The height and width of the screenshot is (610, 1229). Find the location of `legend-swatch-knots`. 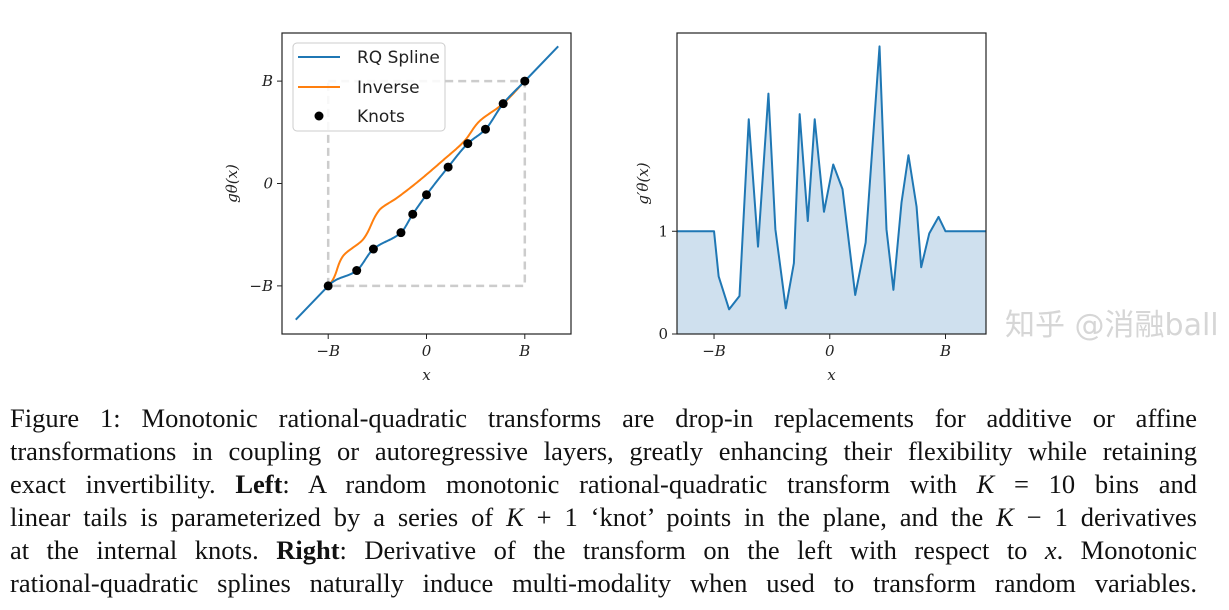

legend-swatch-knots is located at coordinates (319, 116).